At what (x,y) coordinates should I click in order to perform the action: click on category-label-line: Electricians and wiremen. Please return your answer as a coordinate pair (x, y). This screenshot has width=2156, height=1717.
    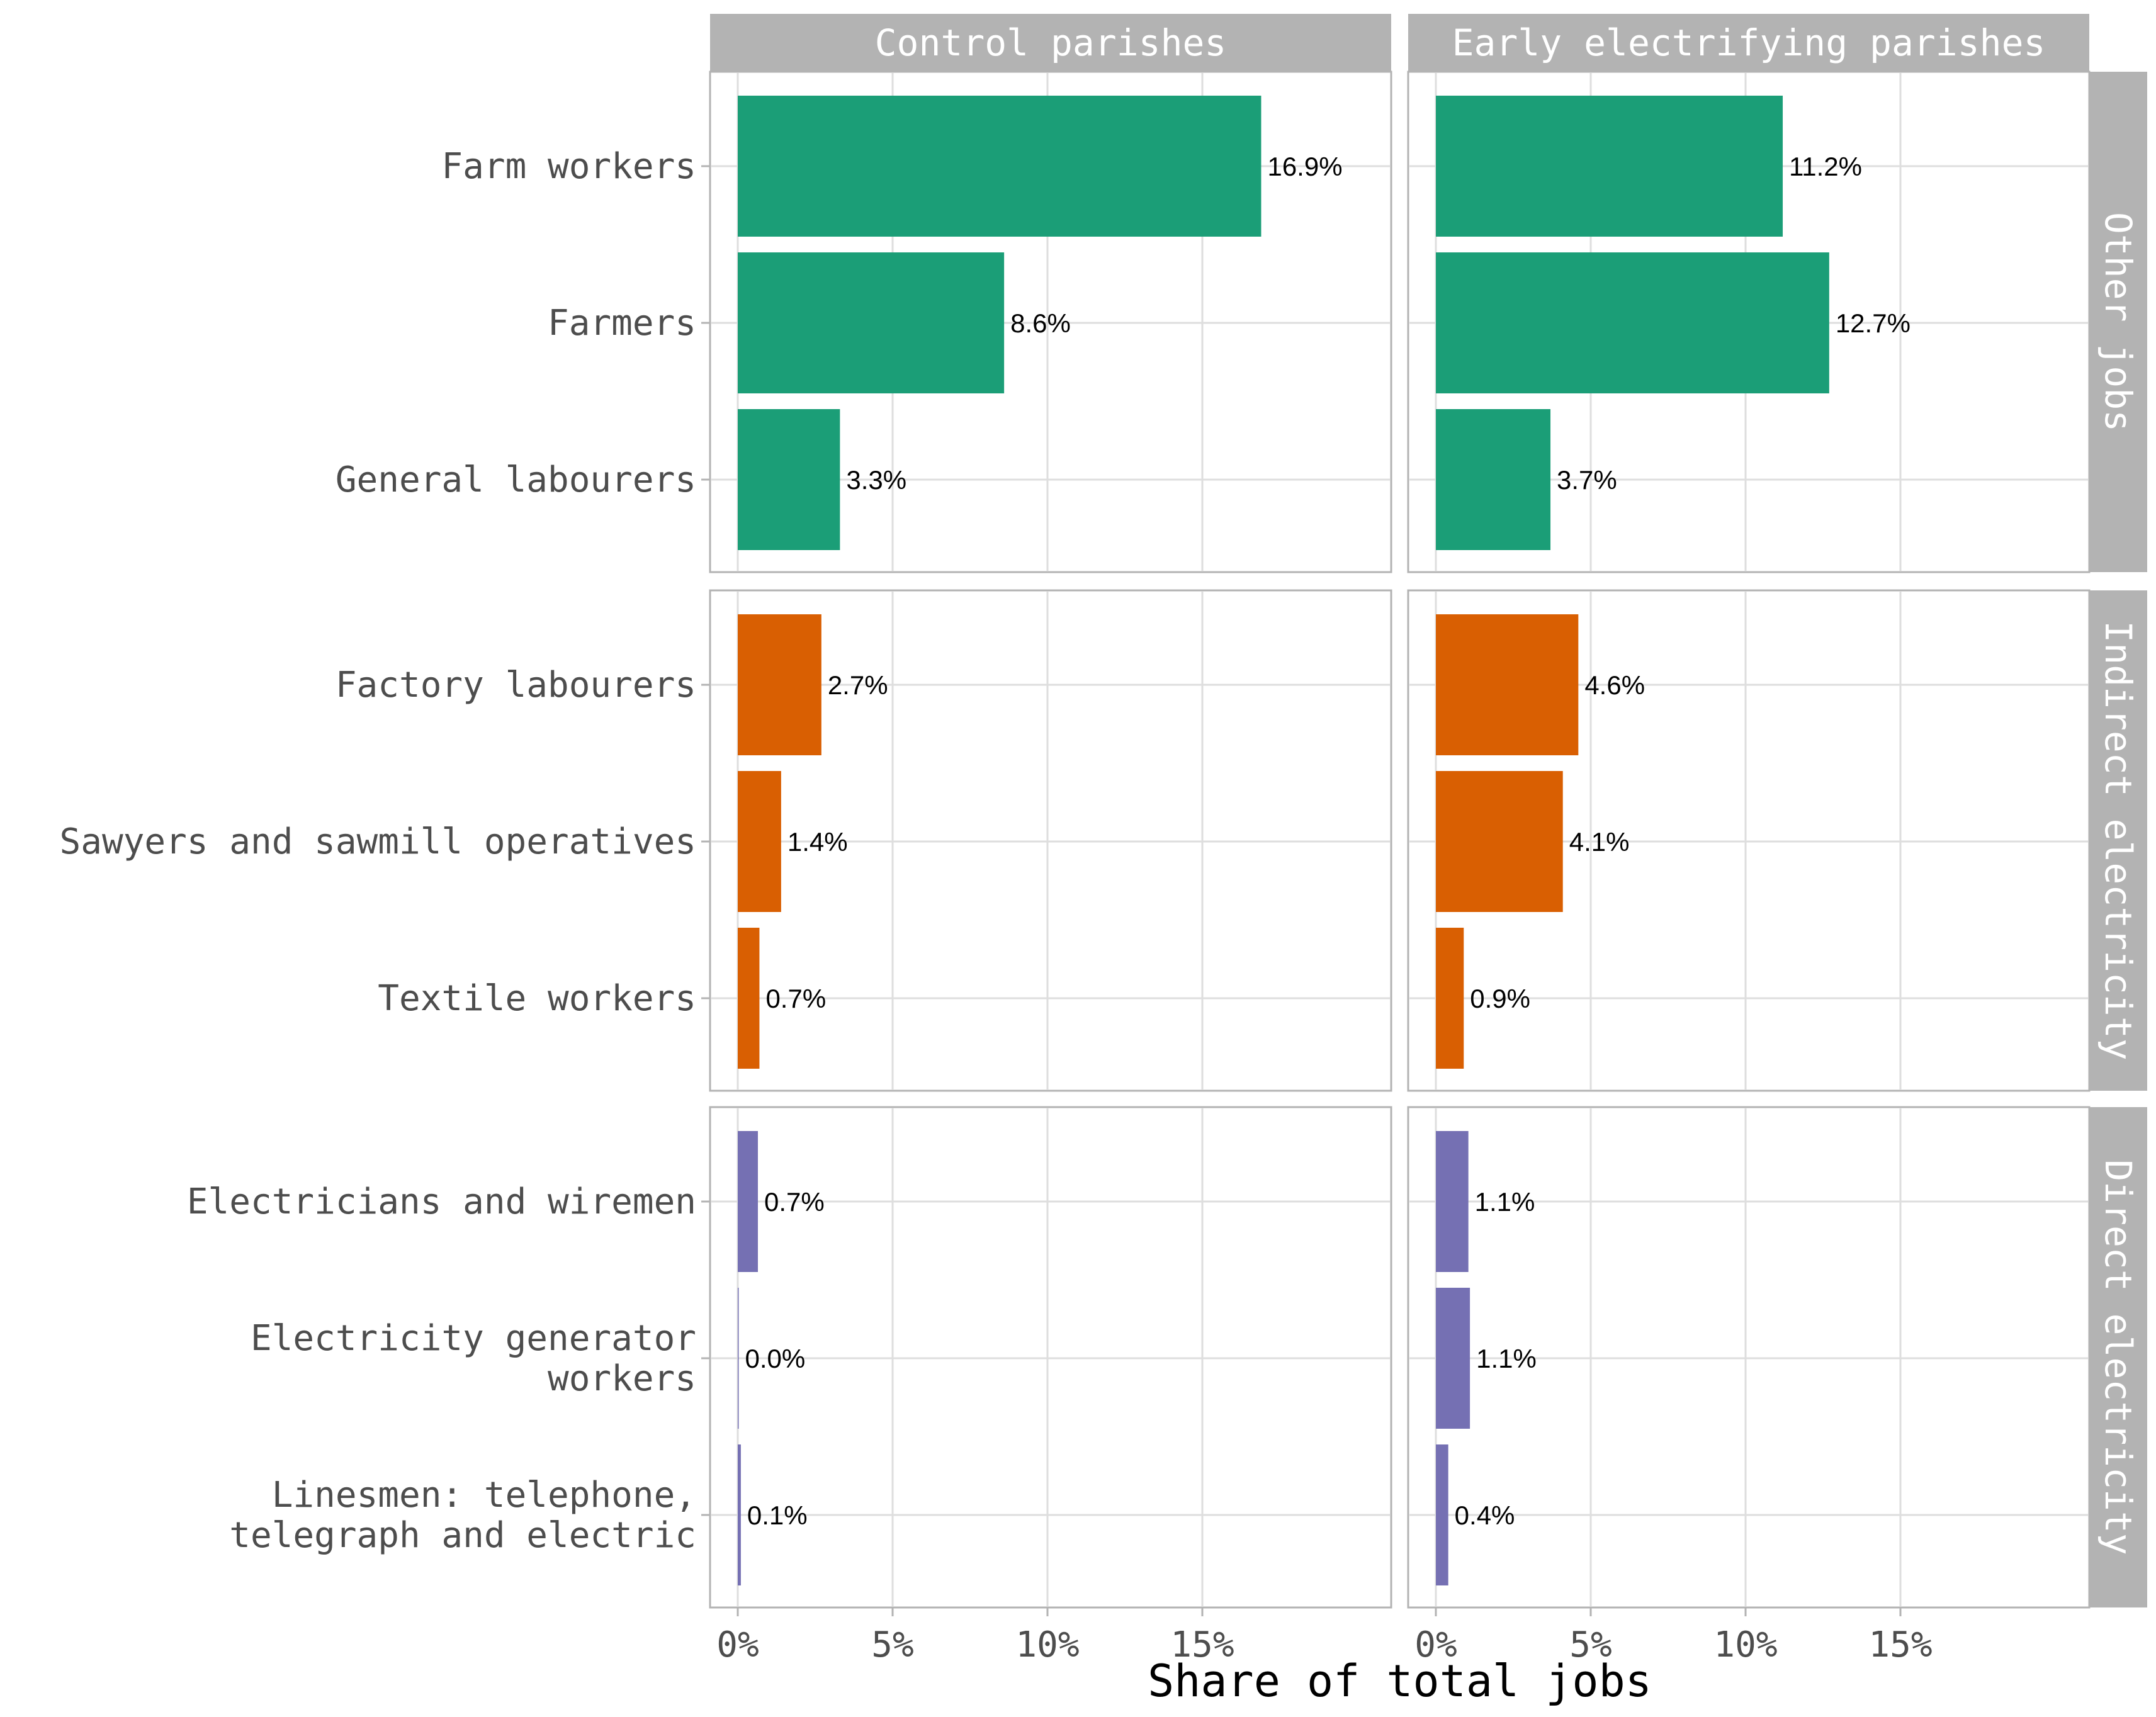
    Looking at the image, I should click on (441, 1201).